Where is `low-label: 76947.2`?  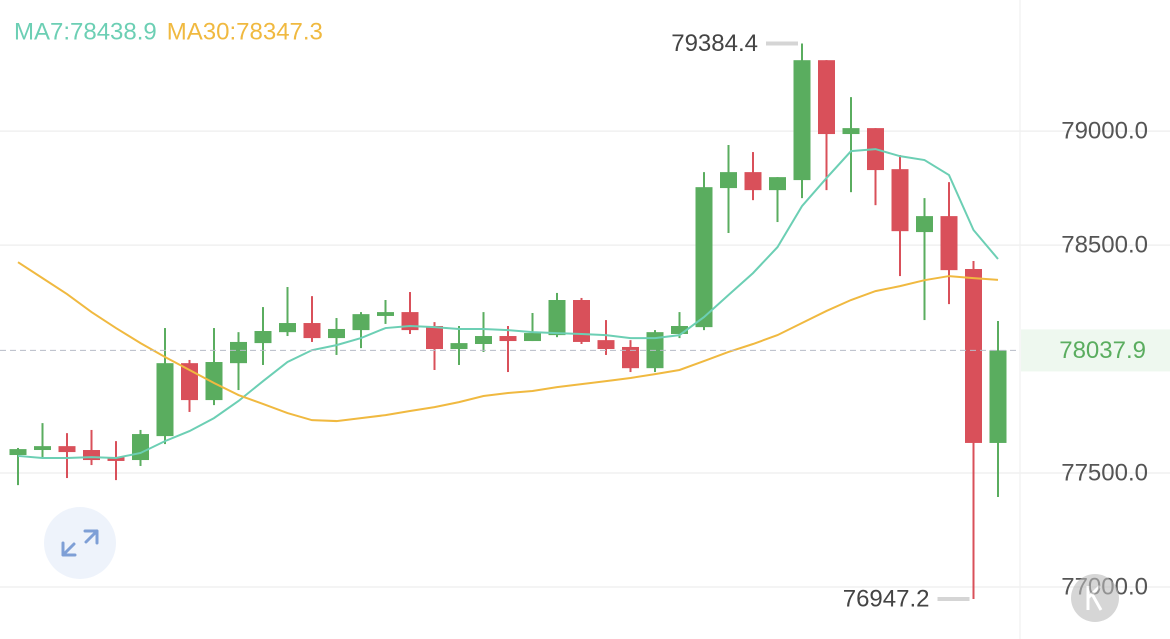 low-label: 76947.2 is located at coordinates (886, 598).